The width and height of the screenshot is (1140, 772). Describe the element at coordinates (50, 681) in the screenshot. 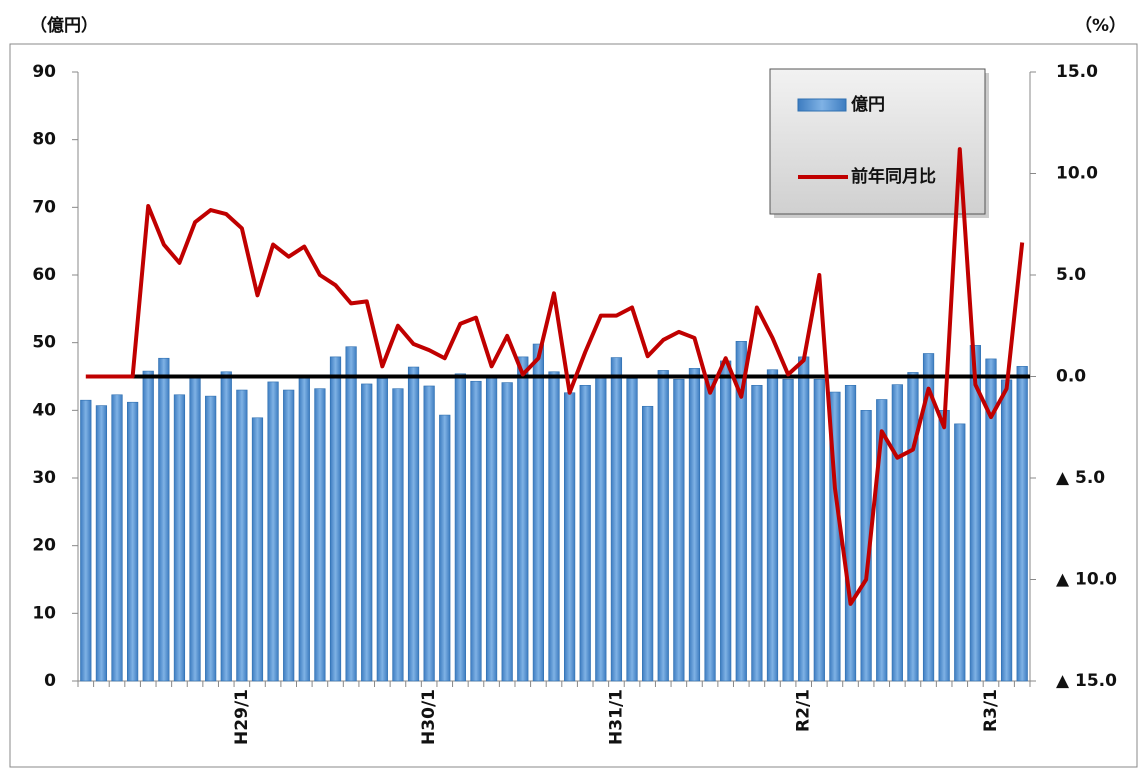

I see `y-tick-label: 0` at that location.